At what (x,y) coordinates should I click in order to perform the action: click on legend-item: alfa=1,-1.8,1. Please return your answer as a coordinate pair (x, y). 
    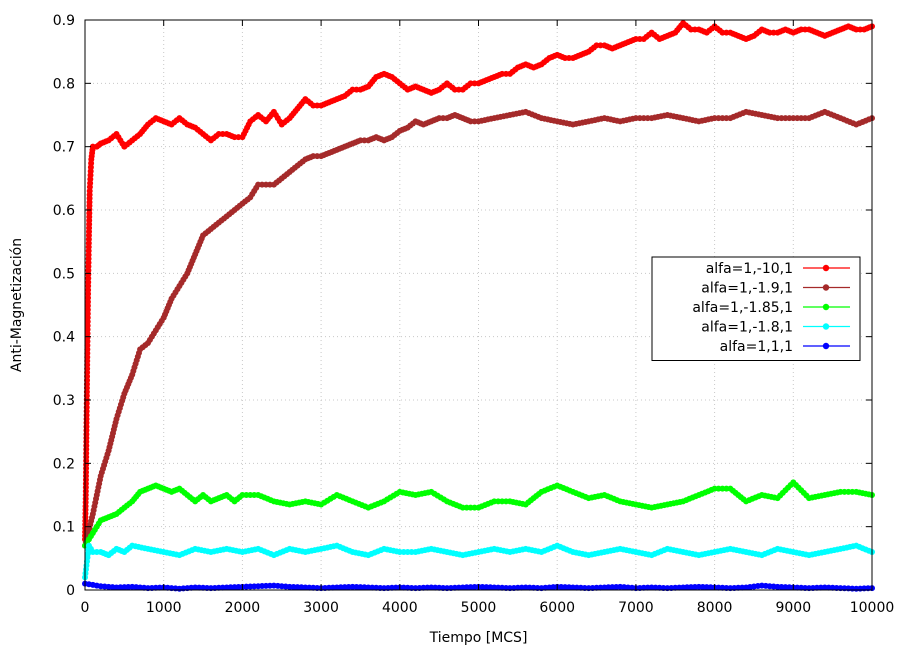
    Looking at the image, I should click on (775, 328).